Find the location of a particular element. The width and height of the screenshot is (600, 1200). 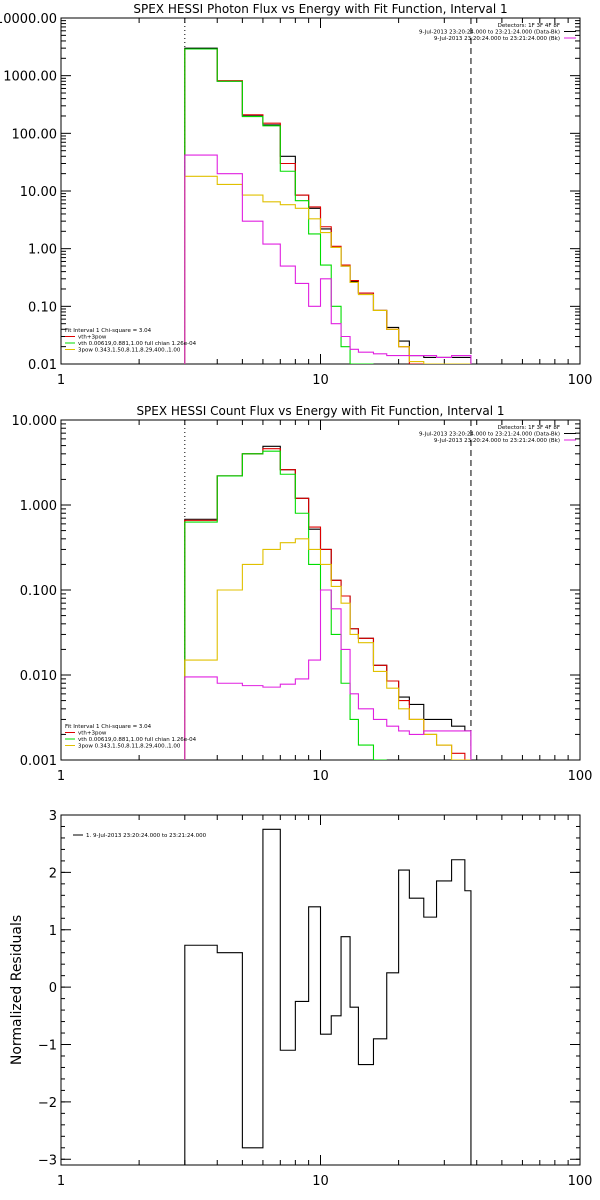

y-tick-label: 0.01 is located at coordinates (42, 365).